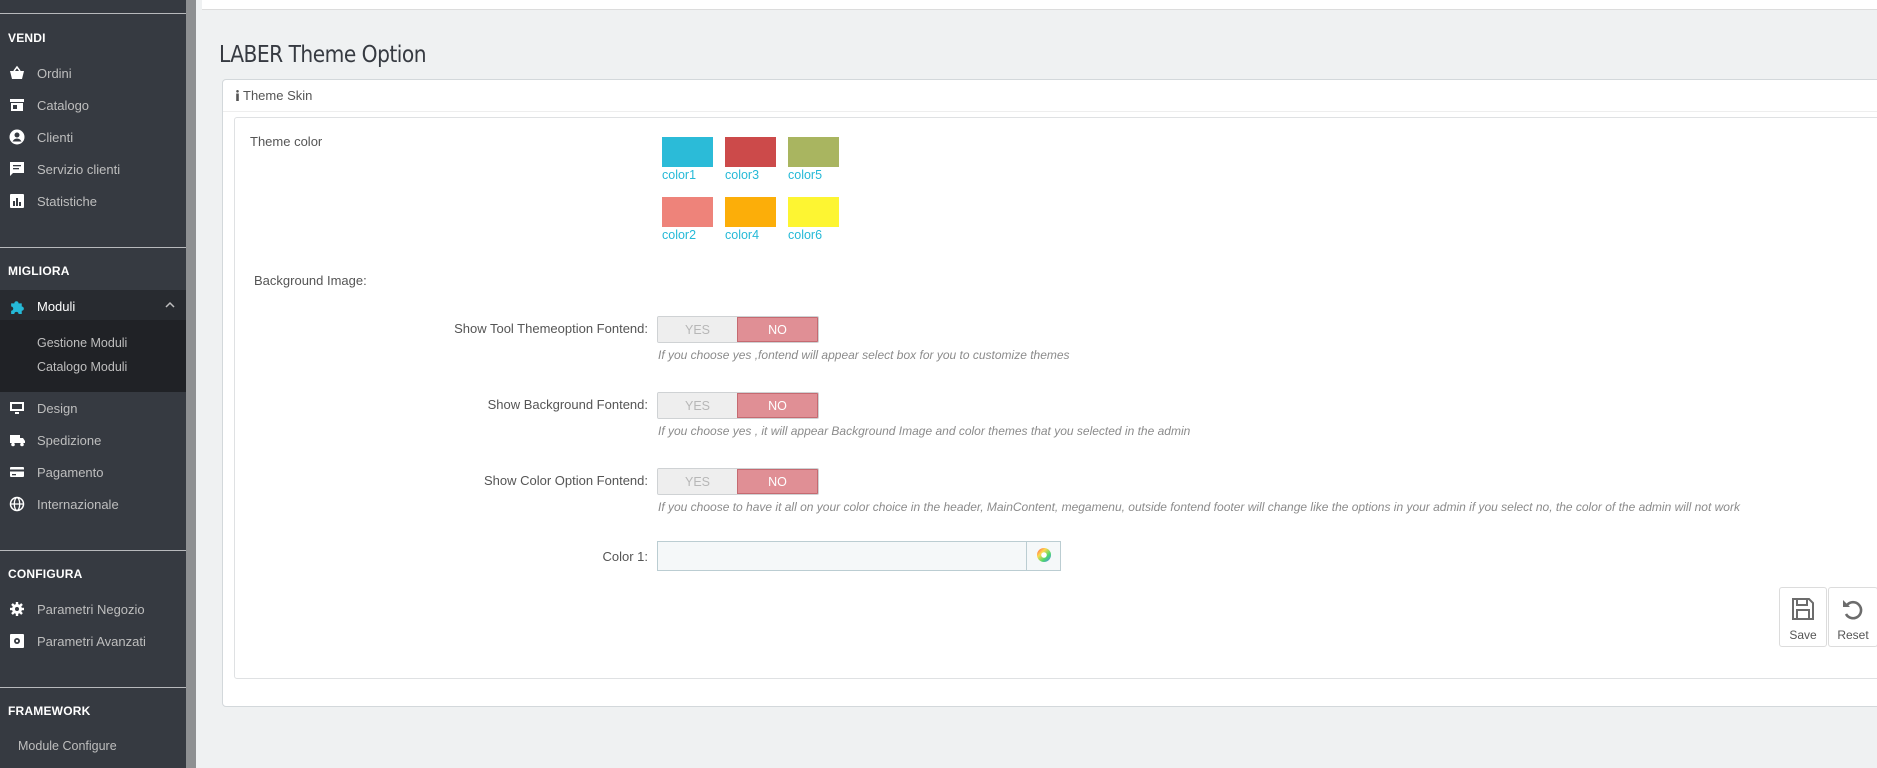  Describe the element at coordinates (93, 408) in the screenshot. I see `sidebar-item-design: Design` at that location.